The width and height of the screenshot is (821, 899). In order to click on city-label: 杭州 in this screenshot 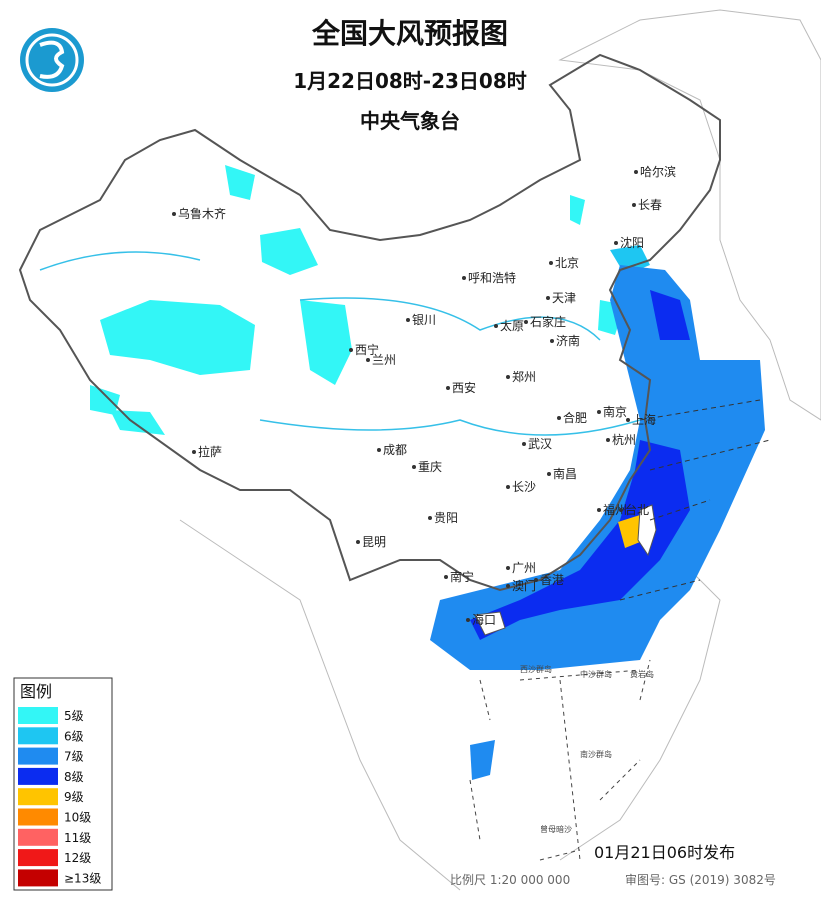, I will do `click(624, 439)`.